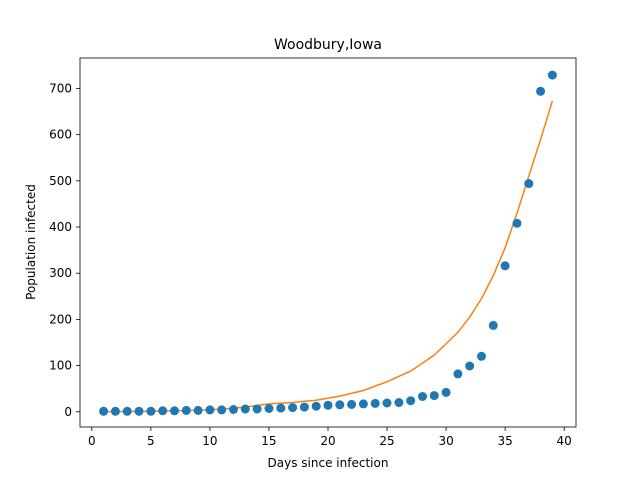  What do you see at coordinates (68, 412) in the screenshot?
I see `y-tick-label: 0` at bounding box center [68, 412].